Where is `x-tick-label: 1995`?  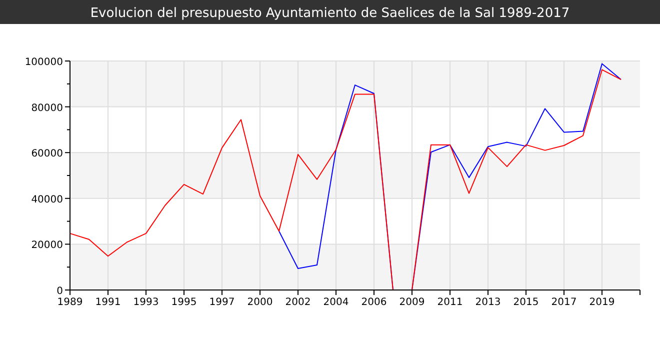
x-tick-label: 1995 is located at coordinates (184, 302).